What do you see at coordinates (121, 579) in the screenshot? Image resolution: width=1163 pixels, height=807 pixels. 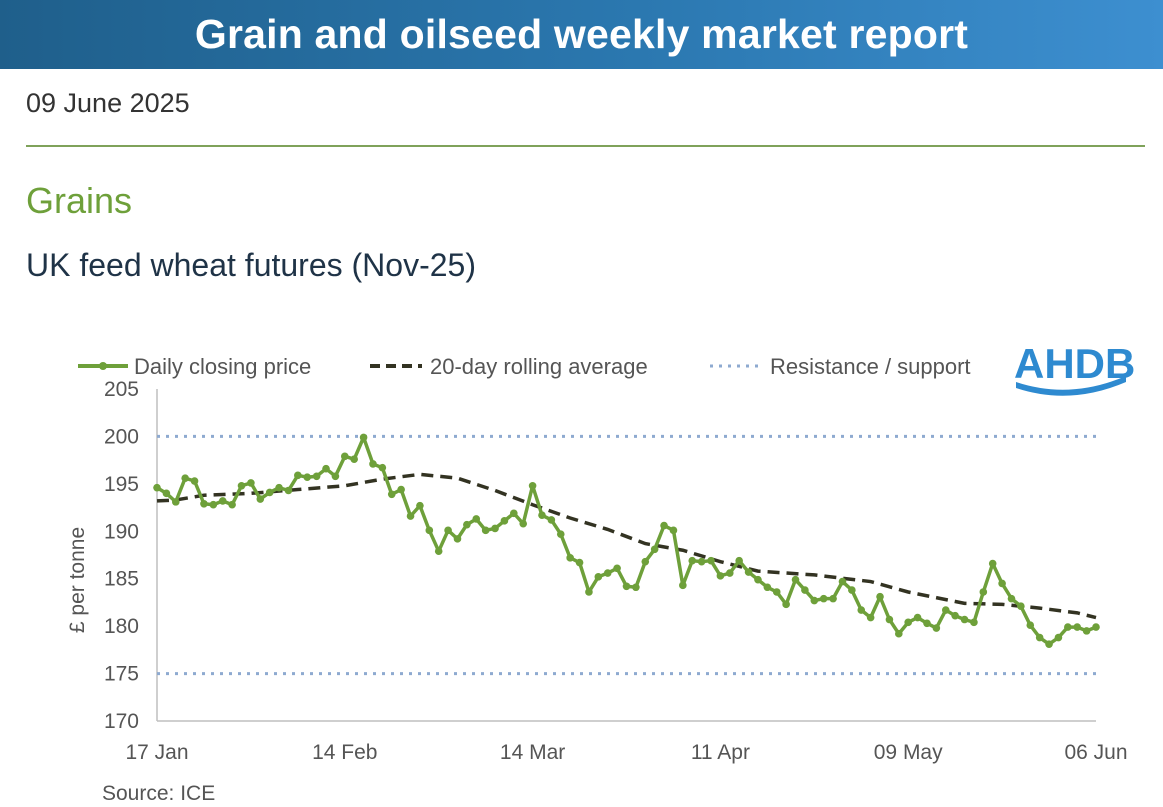 I see `y-tick-label: 185` at bounding box center [121, 579].